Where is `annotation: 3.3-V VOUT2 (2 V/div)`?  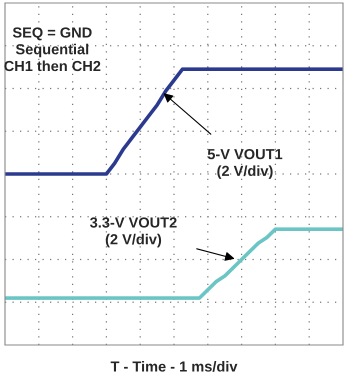 annotation: 3.3-V VOUT2 (2 V/div) is located at coordinates (133, 232).